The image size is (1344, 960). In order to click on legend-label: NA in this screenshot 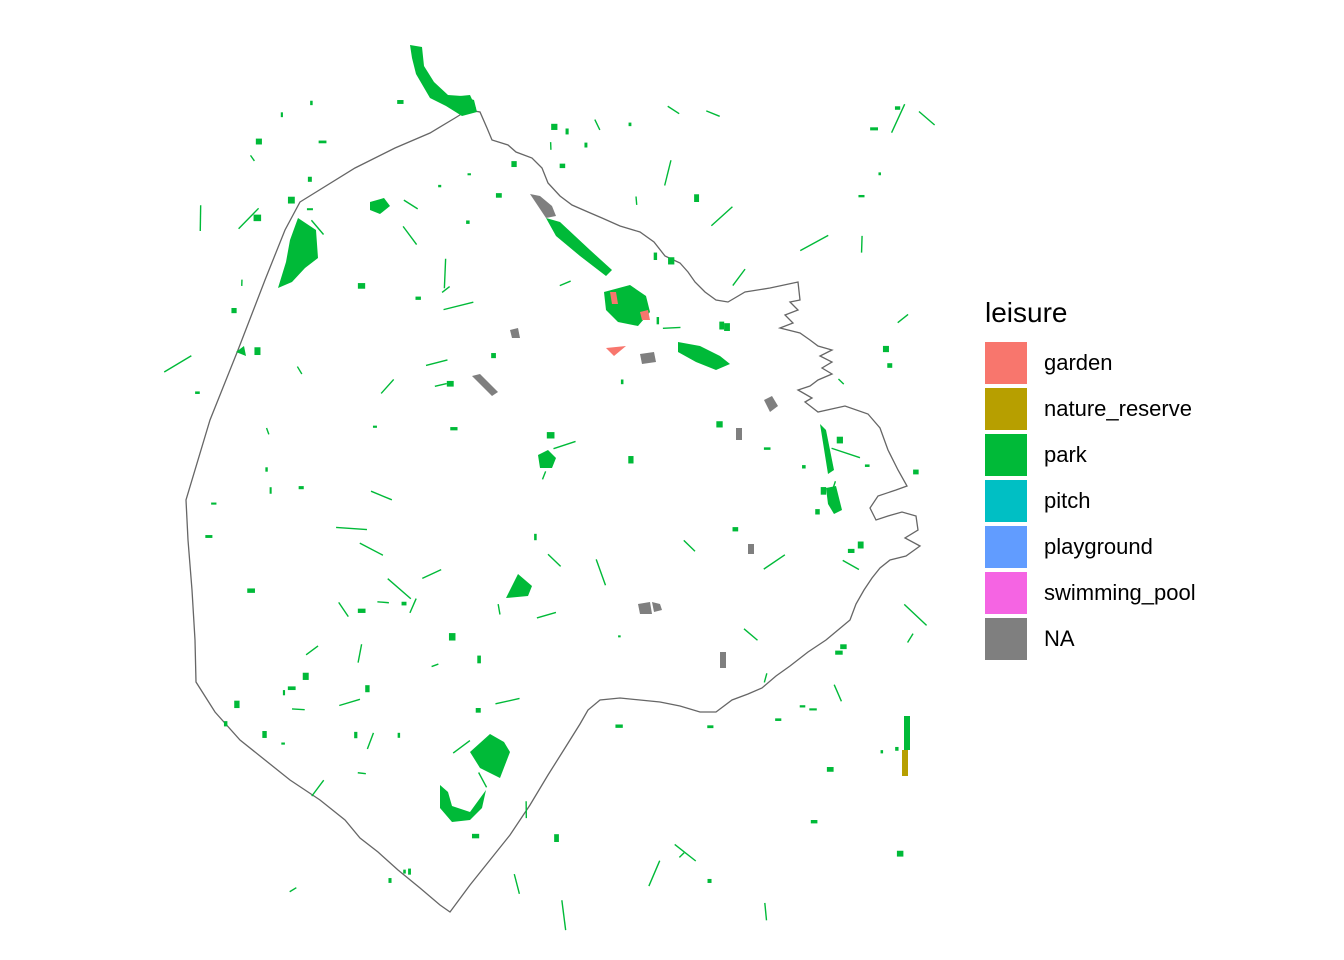, I will do `click(1059, 638)`.